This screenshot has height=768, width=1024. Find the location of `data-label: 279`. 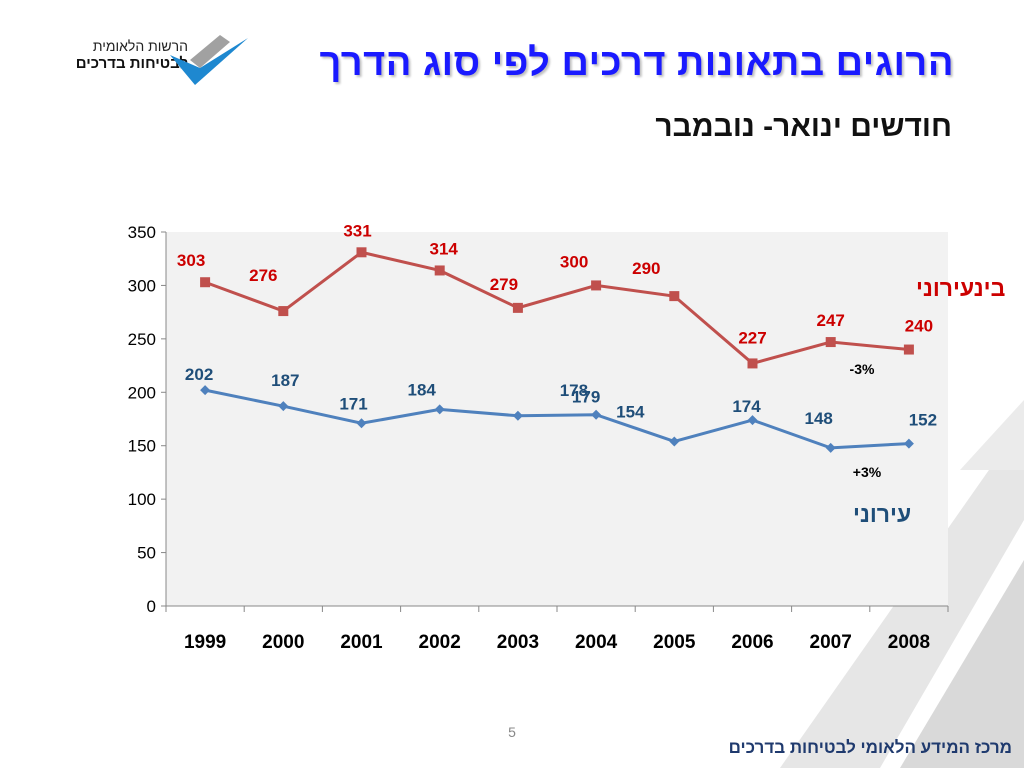

data-label: 279 is located at coordinates (504, 284).